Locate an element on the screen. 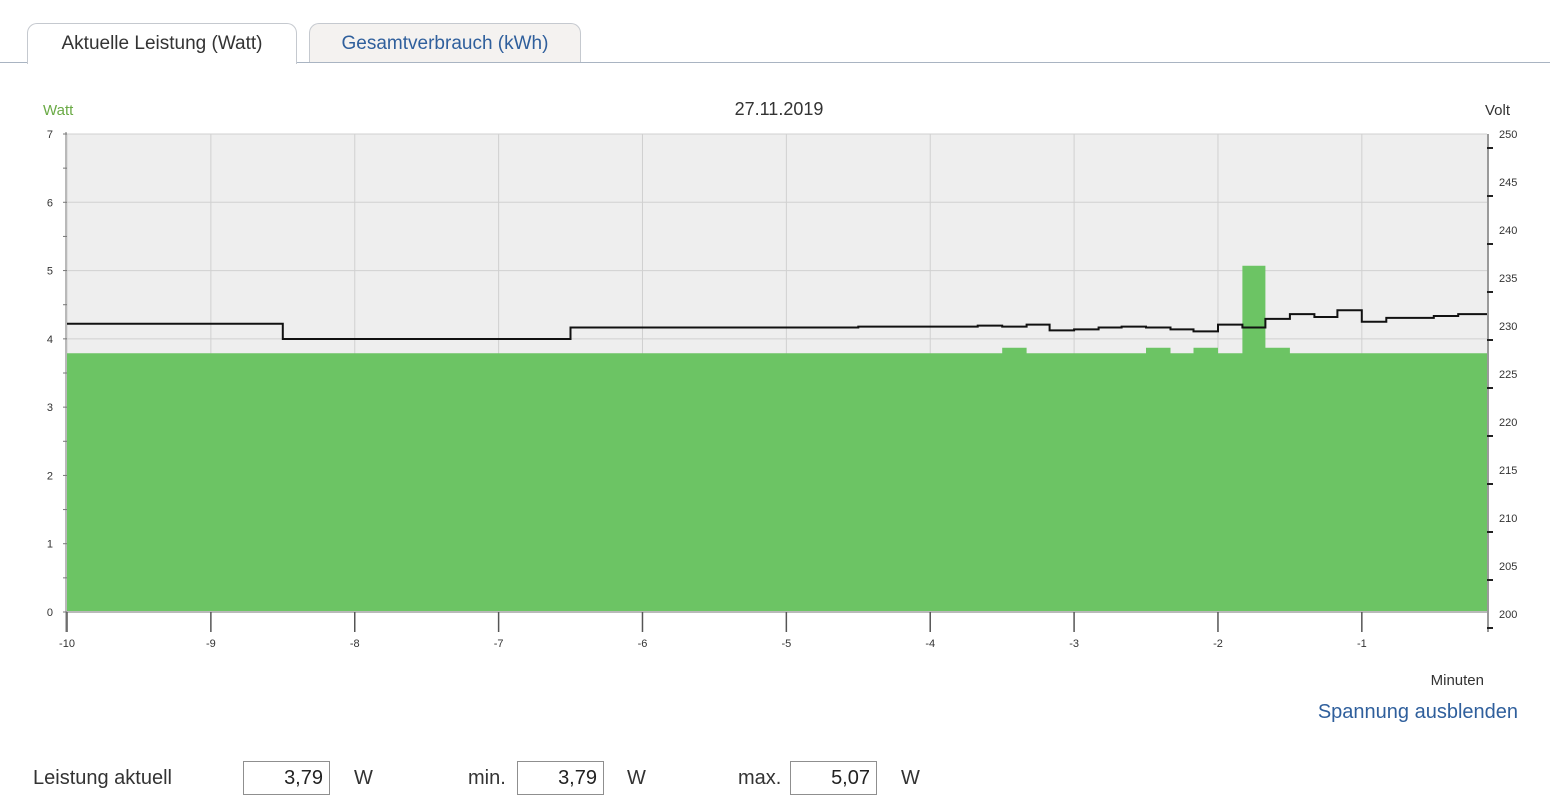  x-tick-label: -1 is located at coordinates (1362, 644).